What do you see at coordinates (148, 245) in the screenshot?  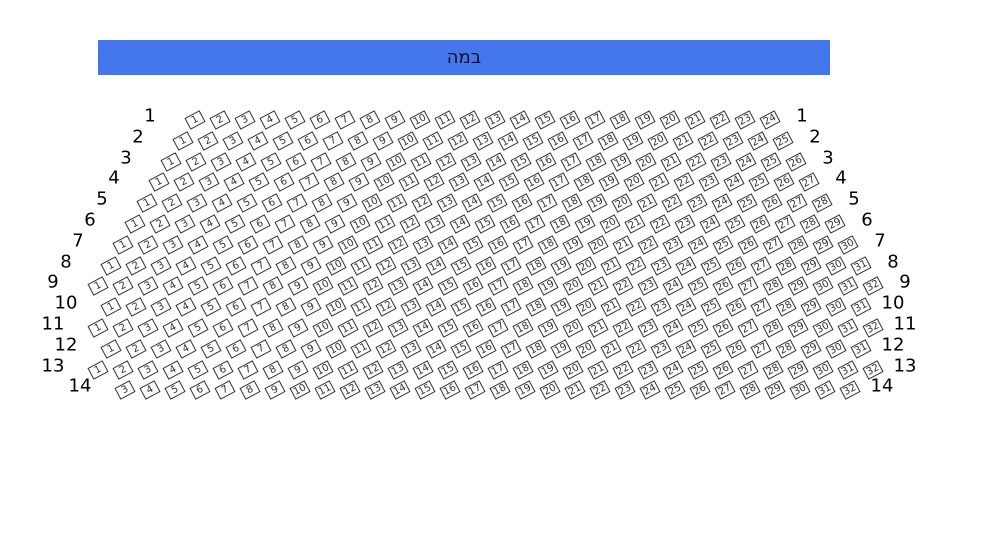 I see `seat-r7-s2: 2` at bounding box center [148, 245].